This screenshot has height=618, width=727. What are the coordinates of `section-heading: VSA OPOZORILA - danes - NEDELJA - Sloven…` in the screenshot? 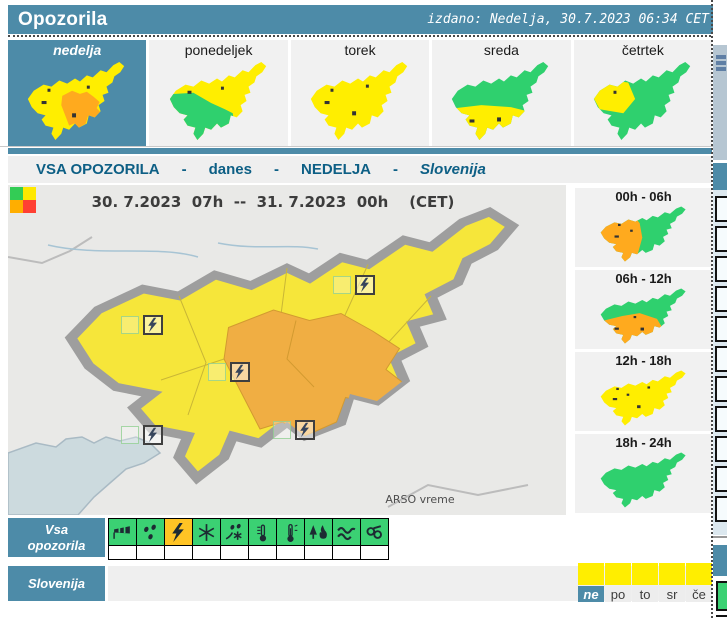 It's located at (360, 169).